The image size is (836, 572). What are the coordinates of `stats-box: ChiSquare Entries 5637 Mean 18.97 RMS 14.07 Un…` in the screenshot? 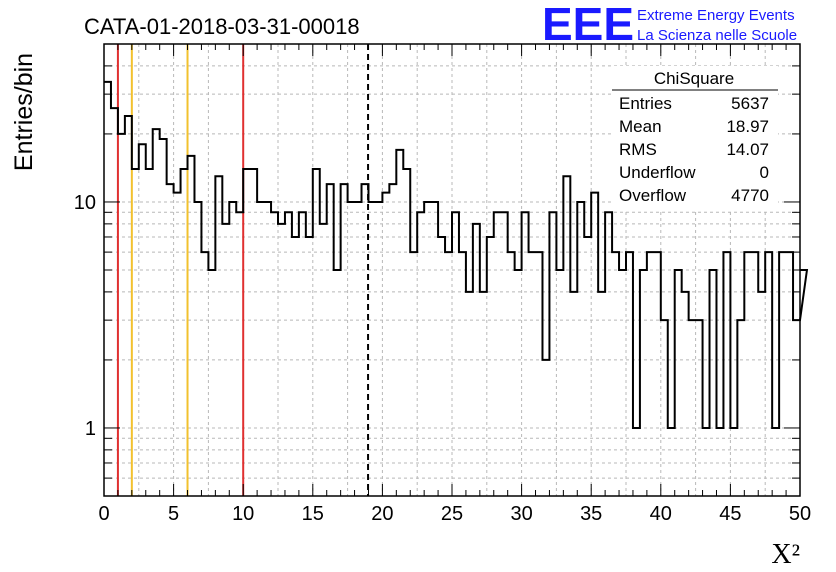 It's located at (695, 138).